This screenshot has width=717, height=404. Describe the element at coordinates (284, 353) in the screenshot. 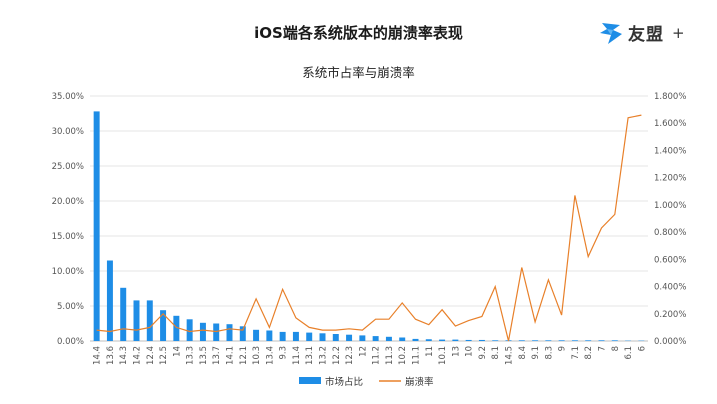

I see `x-tick-label: 9.3` at that location.